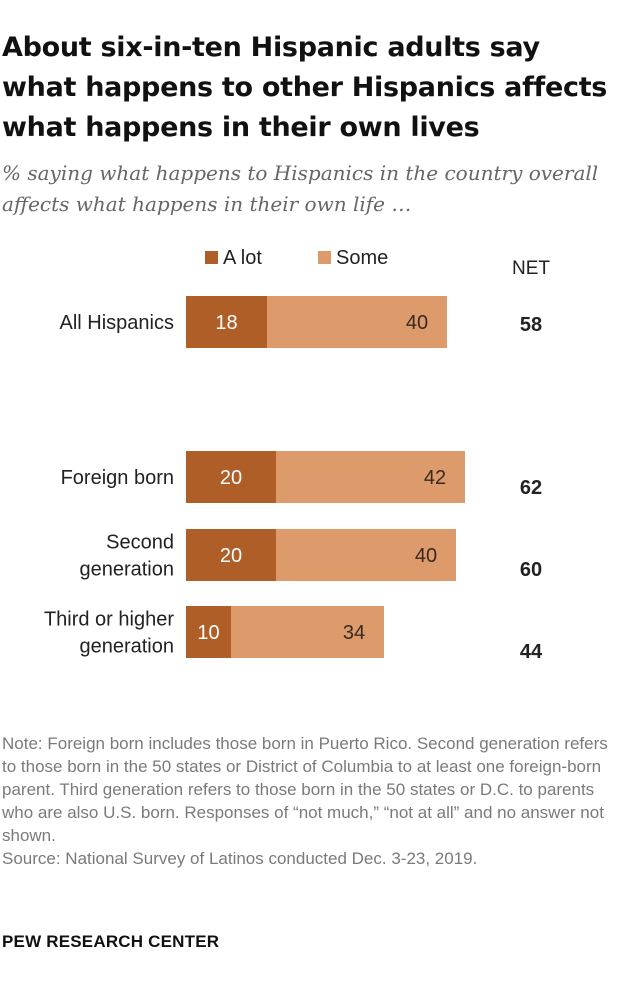 Image resolution: width=620 pixels, height=992 pixels. I want to click on net-value: 44, so click(531, 652).